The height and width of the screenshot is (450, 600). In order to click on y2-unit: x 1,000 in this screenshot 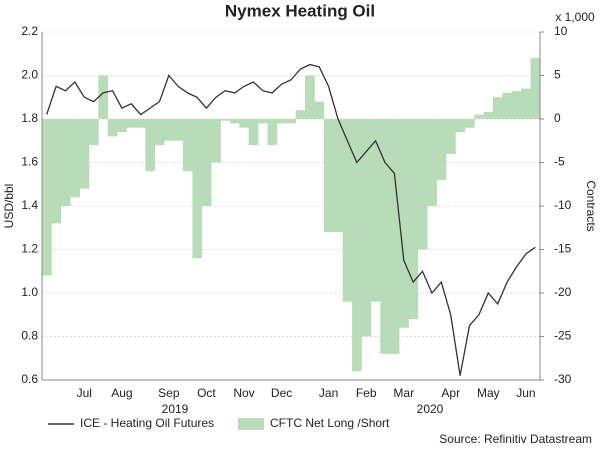, I will do `click(575, 17)`.